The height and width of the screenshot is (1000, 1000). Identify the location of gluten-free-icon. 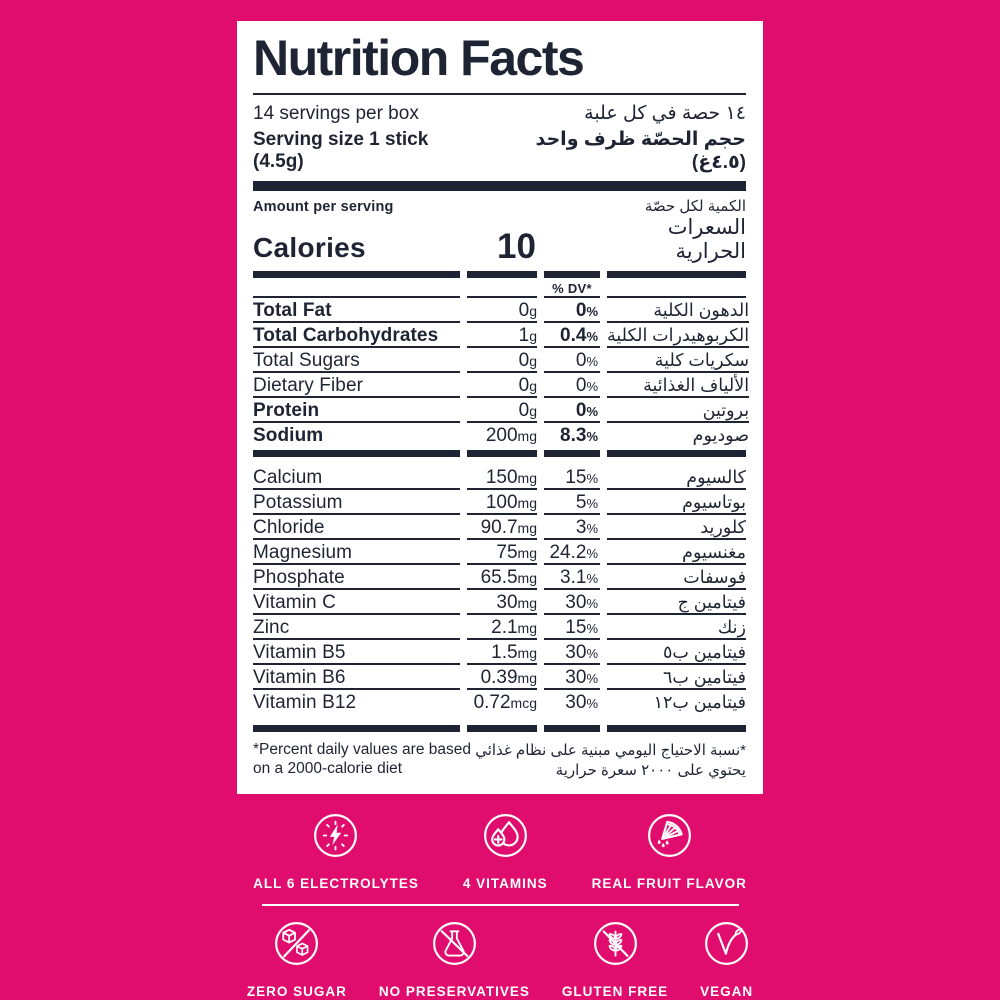
(615, 946).